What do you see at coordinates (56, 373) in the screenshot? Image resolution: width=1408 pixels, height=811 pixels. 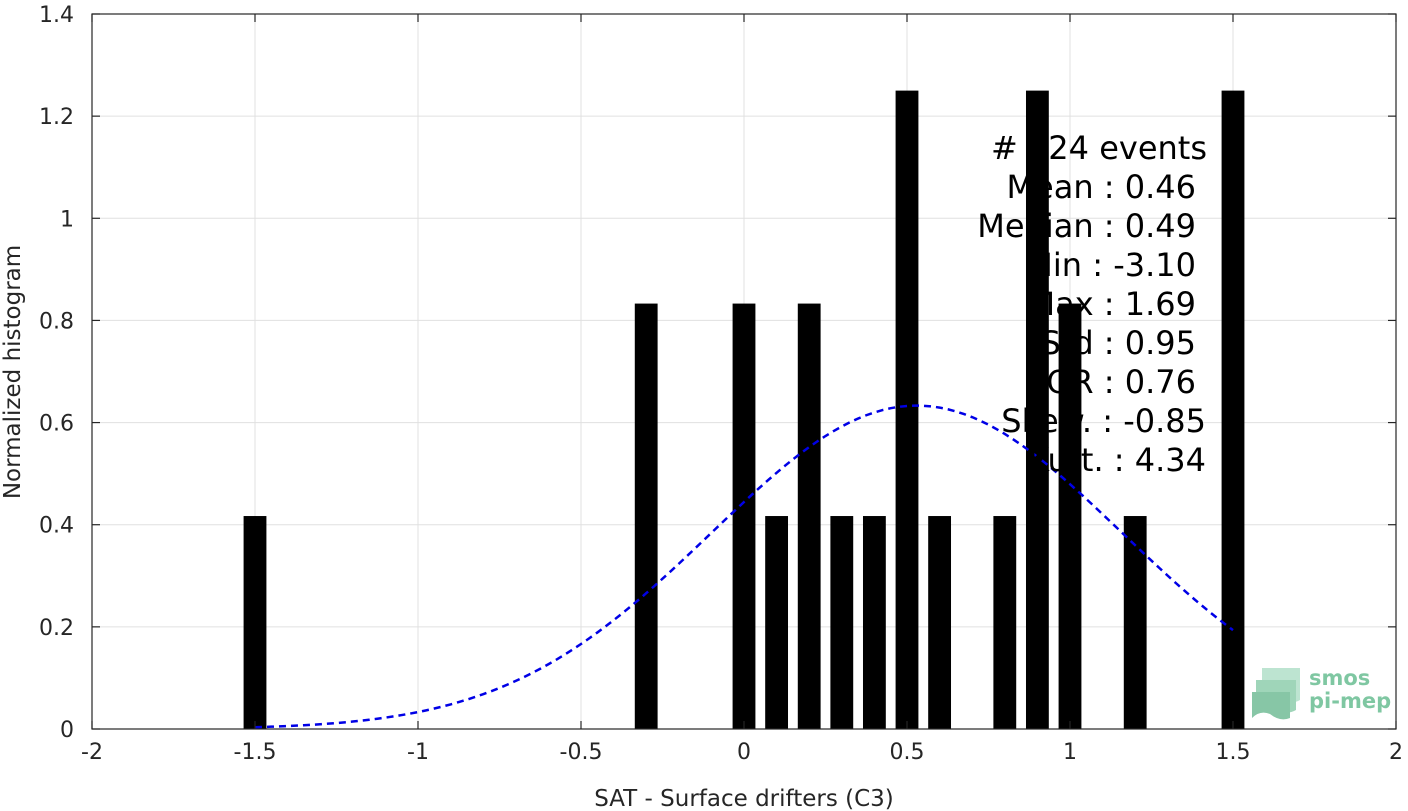 I see `y-tick-labels: 0 0.2 0.4 0.6 0.8 1 1.2 1.4` at bounding box center [56, 373].